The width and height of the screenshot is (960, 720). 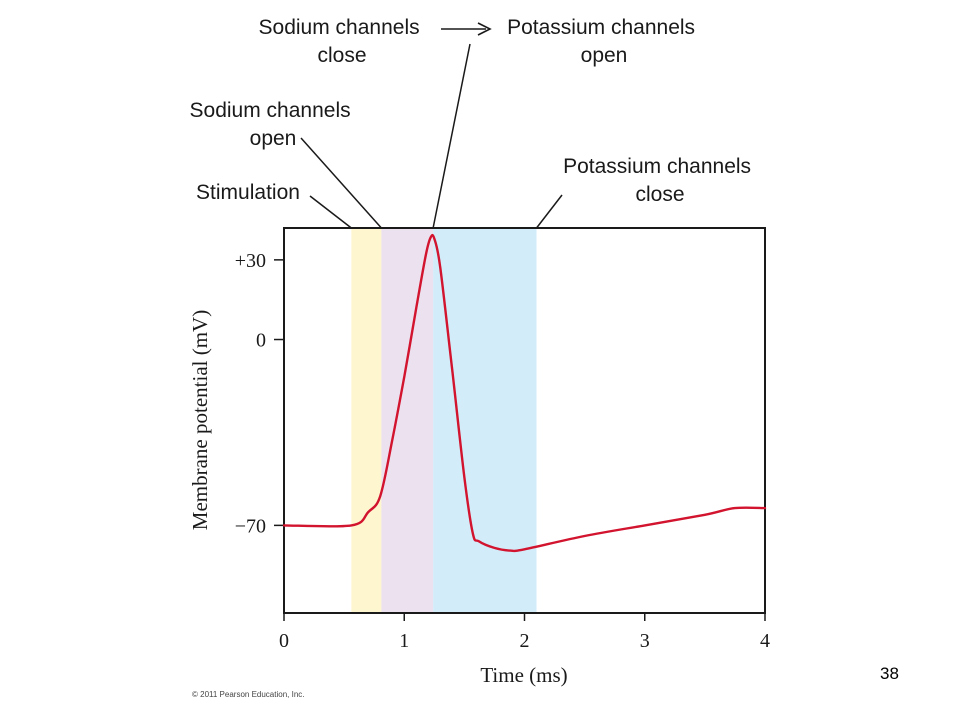 What do you see at coordinates (657, 166) in the screenshot?
I see `annotation-potassium-close-line-1: Potassium channels` at bounding box center [657, 166].